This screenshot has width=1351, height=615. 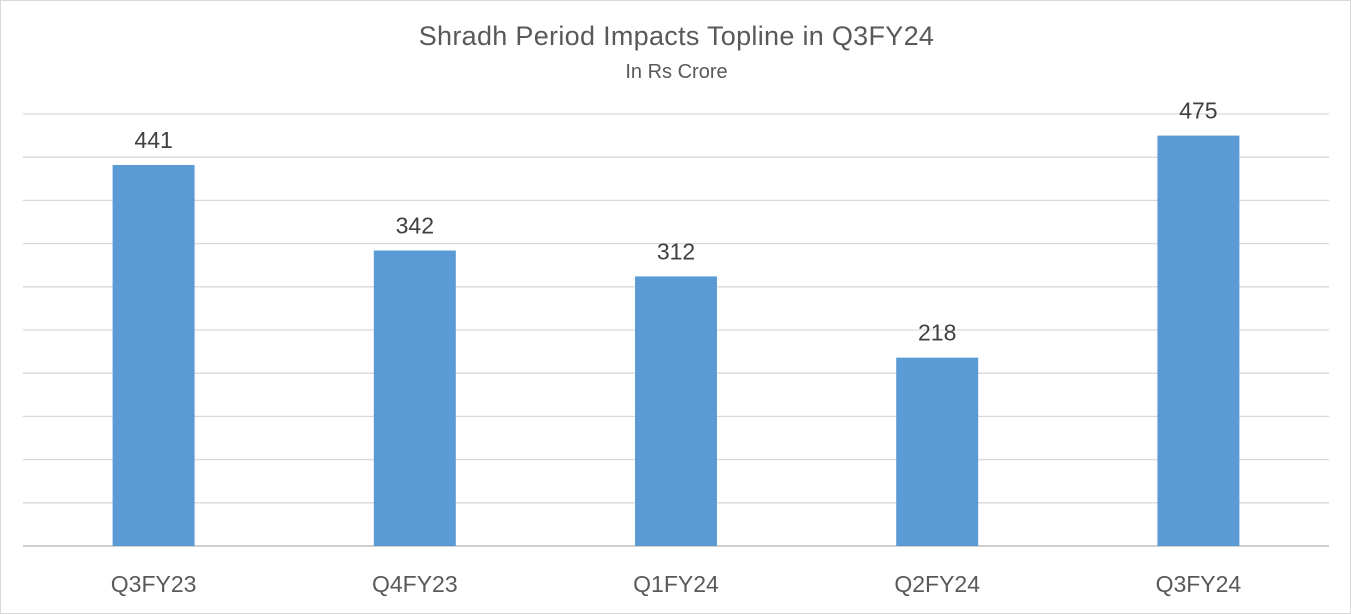 What do you see at coordinates (676, 584) in the screenshot?
I see `x-tick-label: Q1FY24` at bounding box center [676, 584].